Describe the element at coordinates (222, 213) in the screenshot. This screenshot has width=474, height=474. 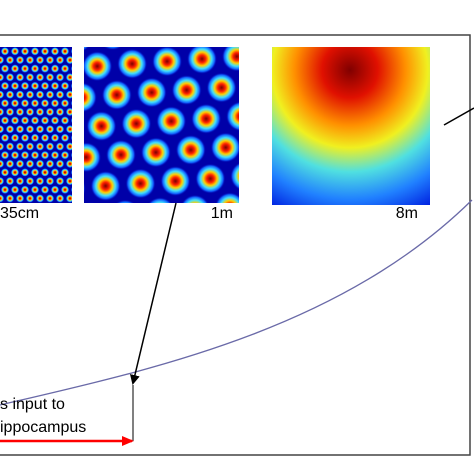
I see `scale-label: 1m` at that location.